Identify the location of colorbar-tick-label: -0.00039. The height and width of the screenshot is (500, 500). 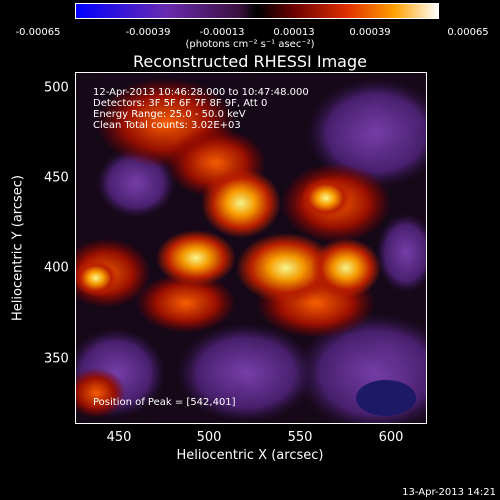
(148, 32).